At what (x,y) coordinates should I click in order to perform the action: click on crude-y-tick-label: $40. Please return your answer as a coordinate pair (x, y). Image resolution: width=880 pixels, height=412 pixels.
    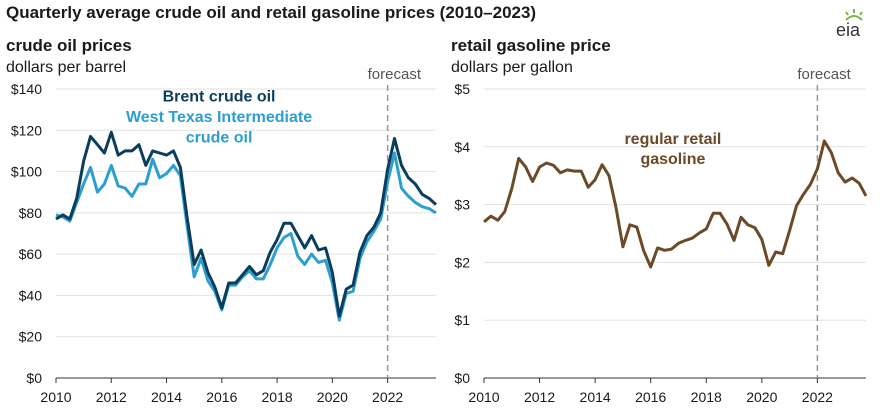
    Looking at the image, I should click on (31, 295).